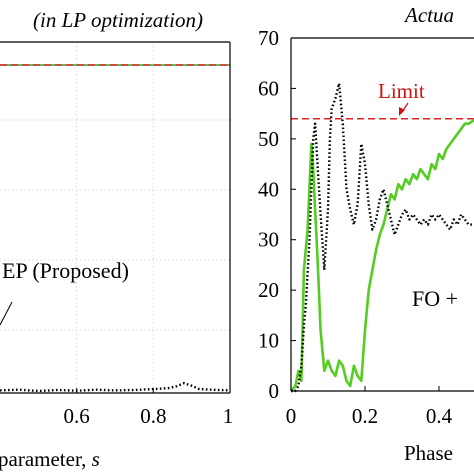 The width and height of the screenshot is (474, 474). I want to click on right-panel-y-tick-label: 20, so click(268, 290).